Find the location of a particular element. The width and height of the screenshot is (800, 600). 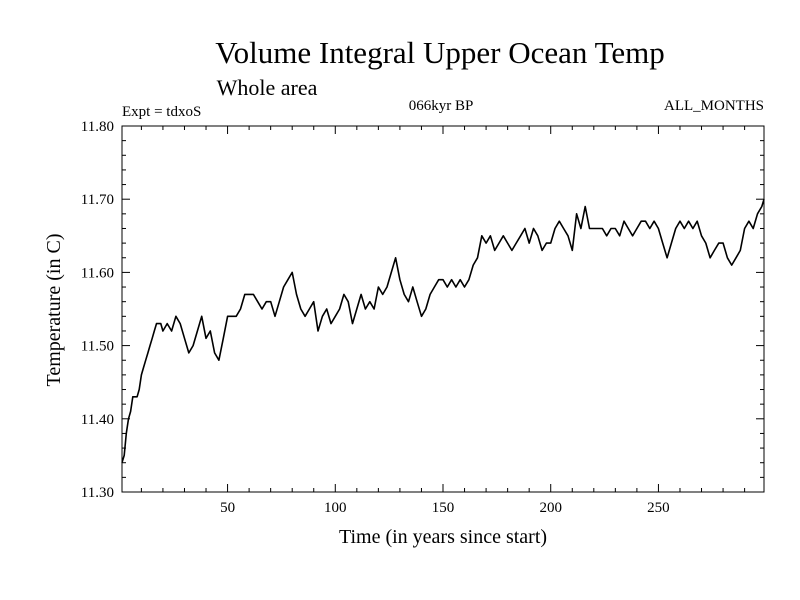

experiment-label: Expt = tdxoS is located at coordinates (161, 112).